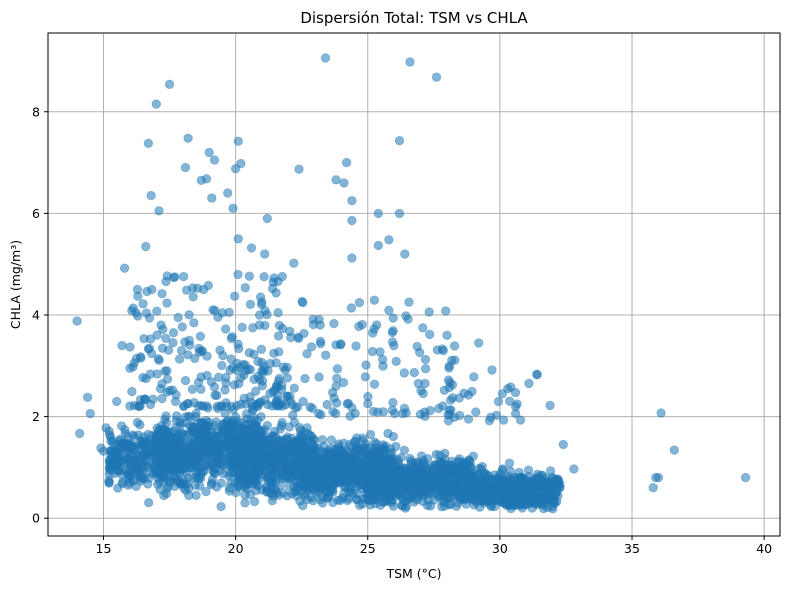  What do you see at coordinates (36, 314) in the screenshot?
I see `y-tick-label: 4` at bounding box center [36, 314].